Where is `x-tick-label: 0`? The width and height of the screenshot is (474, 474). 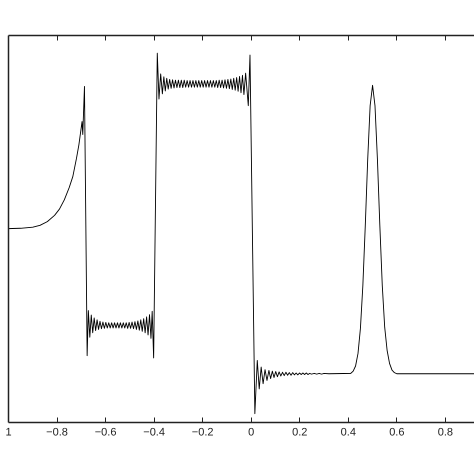
x-tick-label: 0 is located at coordinates (251, 432).